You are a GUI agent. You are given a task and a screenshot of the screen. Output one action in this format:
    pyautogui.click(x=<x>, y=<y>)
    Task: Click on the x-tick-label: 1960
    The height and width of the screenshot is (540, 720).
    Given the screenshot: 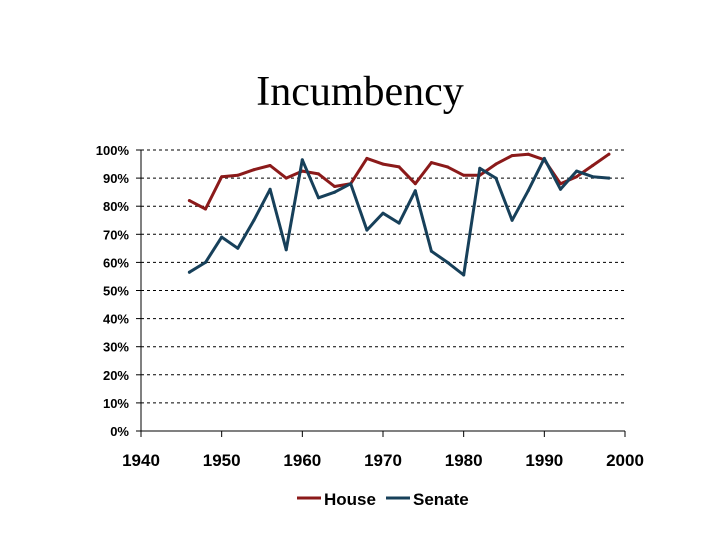 What is the action you would take?
    pyautogui.click(x=302, y=460)
    